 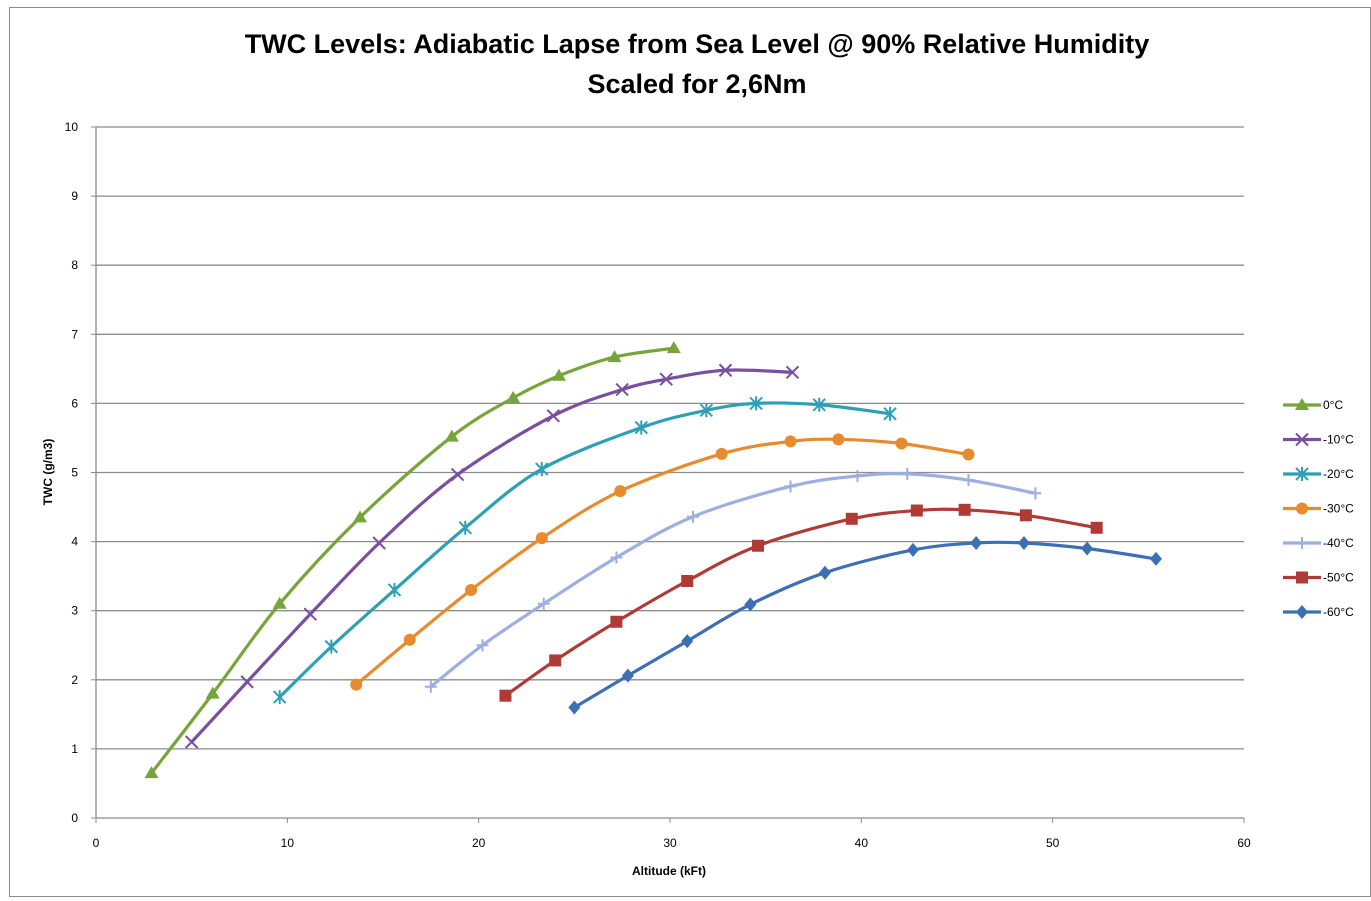 I want to click on x-tick-label-20: 20, so click(x=479, y=843).